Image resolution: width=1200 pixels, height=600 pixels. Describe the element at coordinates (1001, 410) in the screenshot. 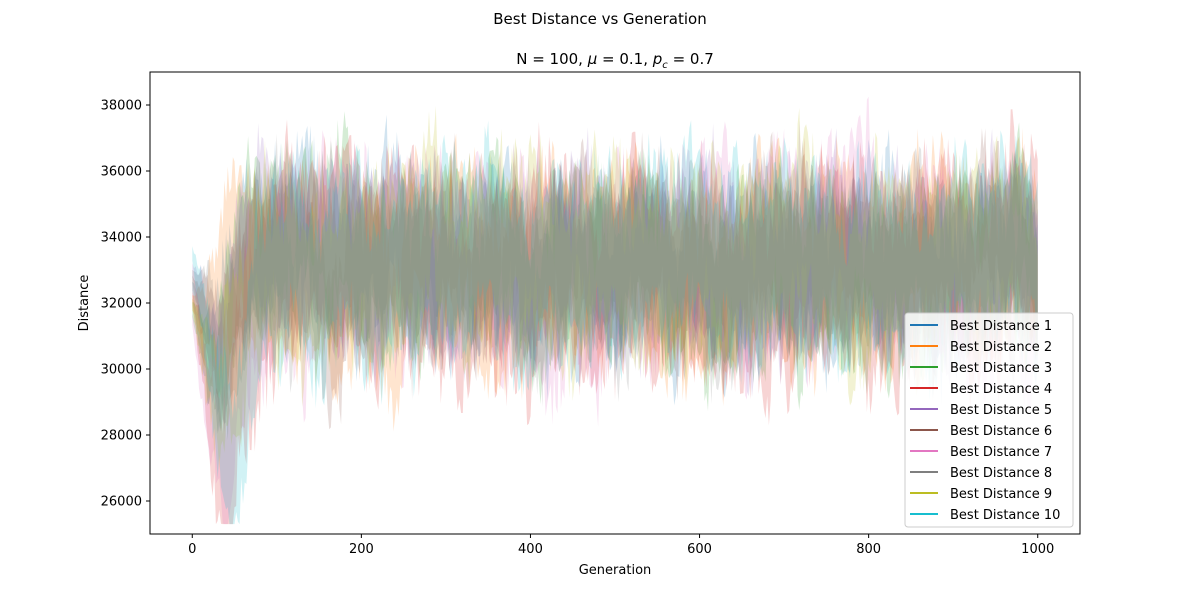

I see `legend-label-5: Best Distance 5` at that location.